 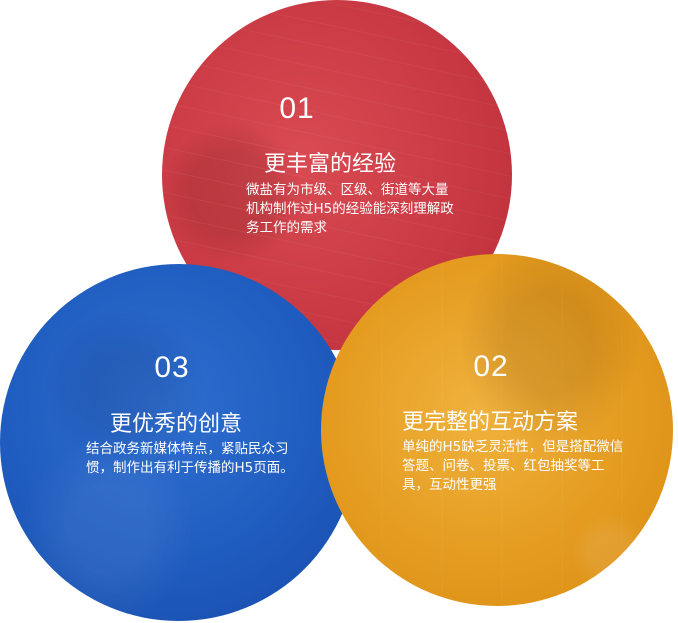 I want to click on feature-title: 更丰富的经验, so click(x=330, y=164).